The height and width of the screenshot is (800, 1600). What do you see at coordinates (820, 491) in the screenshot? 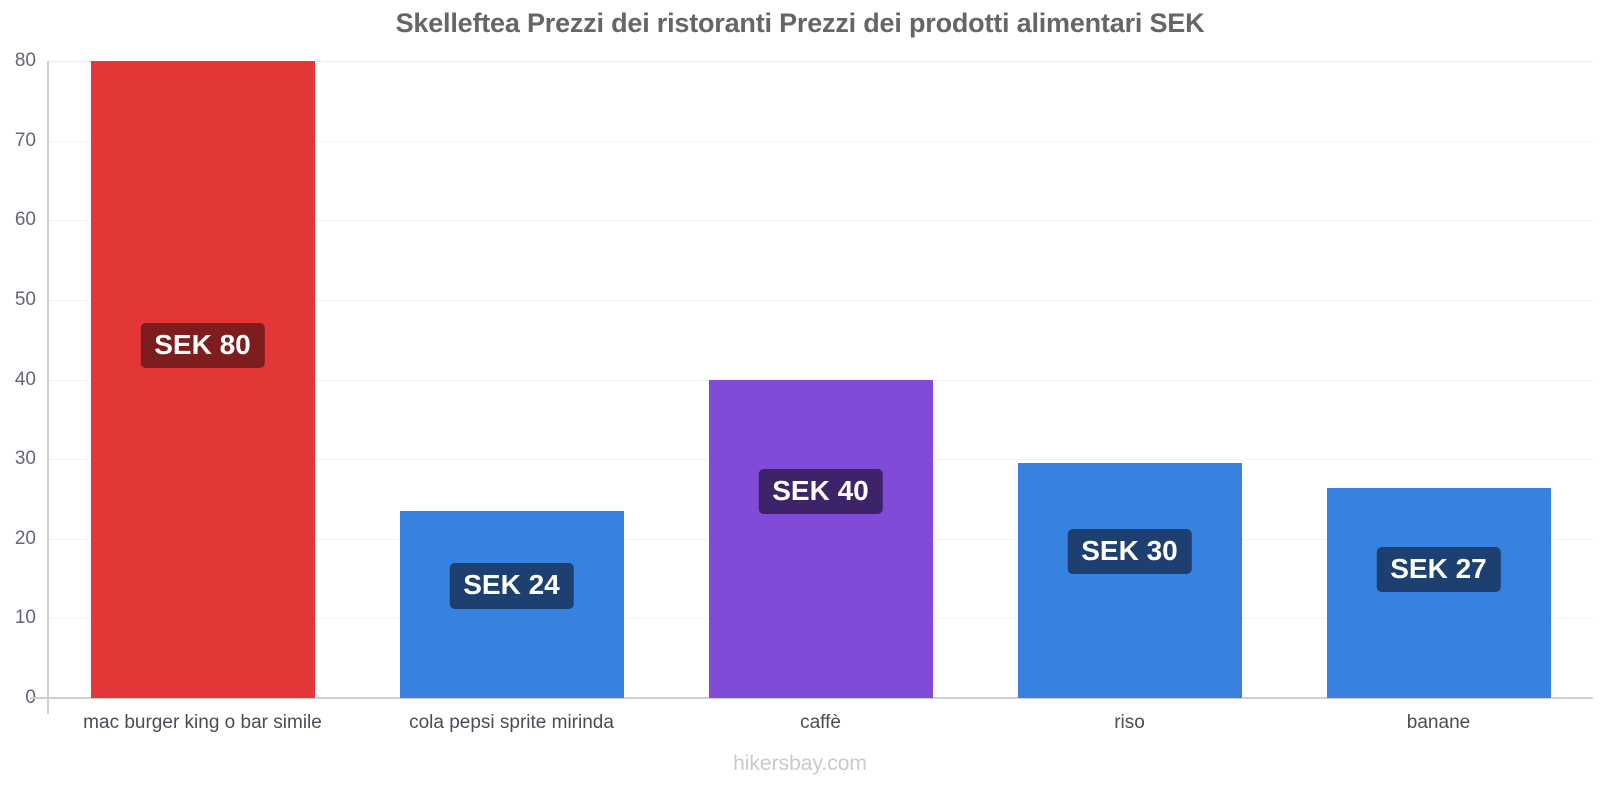
I see `bar-value-label: SEK 40` at bounding box center [820, 491].